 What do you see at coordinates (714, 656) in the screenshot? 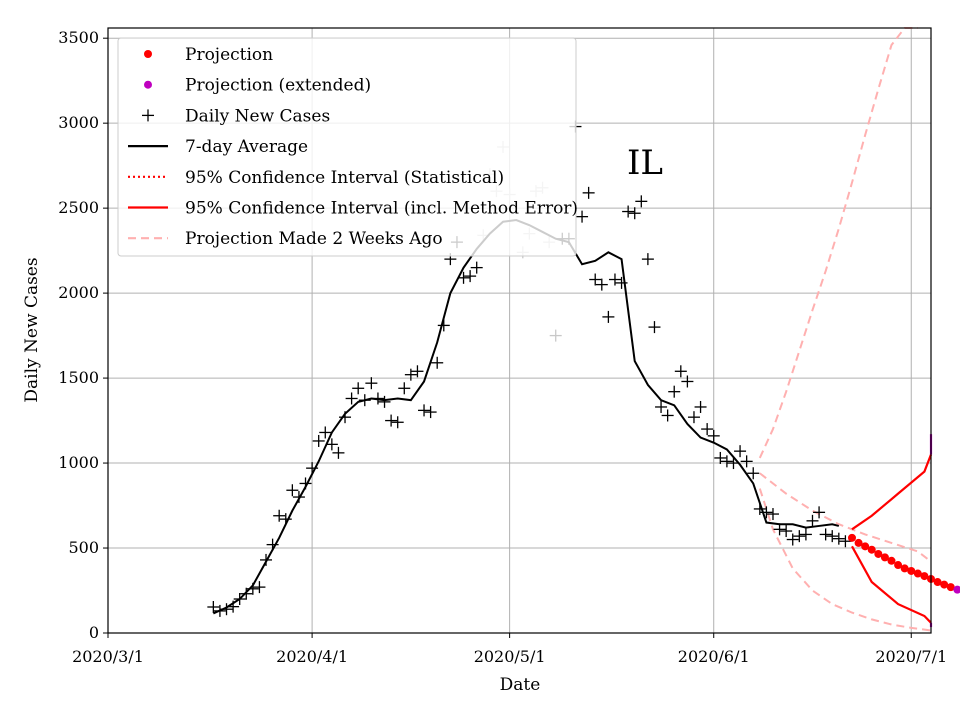
I see `x-tick-label: 2020/6/1` at bounding box center [714, 656].